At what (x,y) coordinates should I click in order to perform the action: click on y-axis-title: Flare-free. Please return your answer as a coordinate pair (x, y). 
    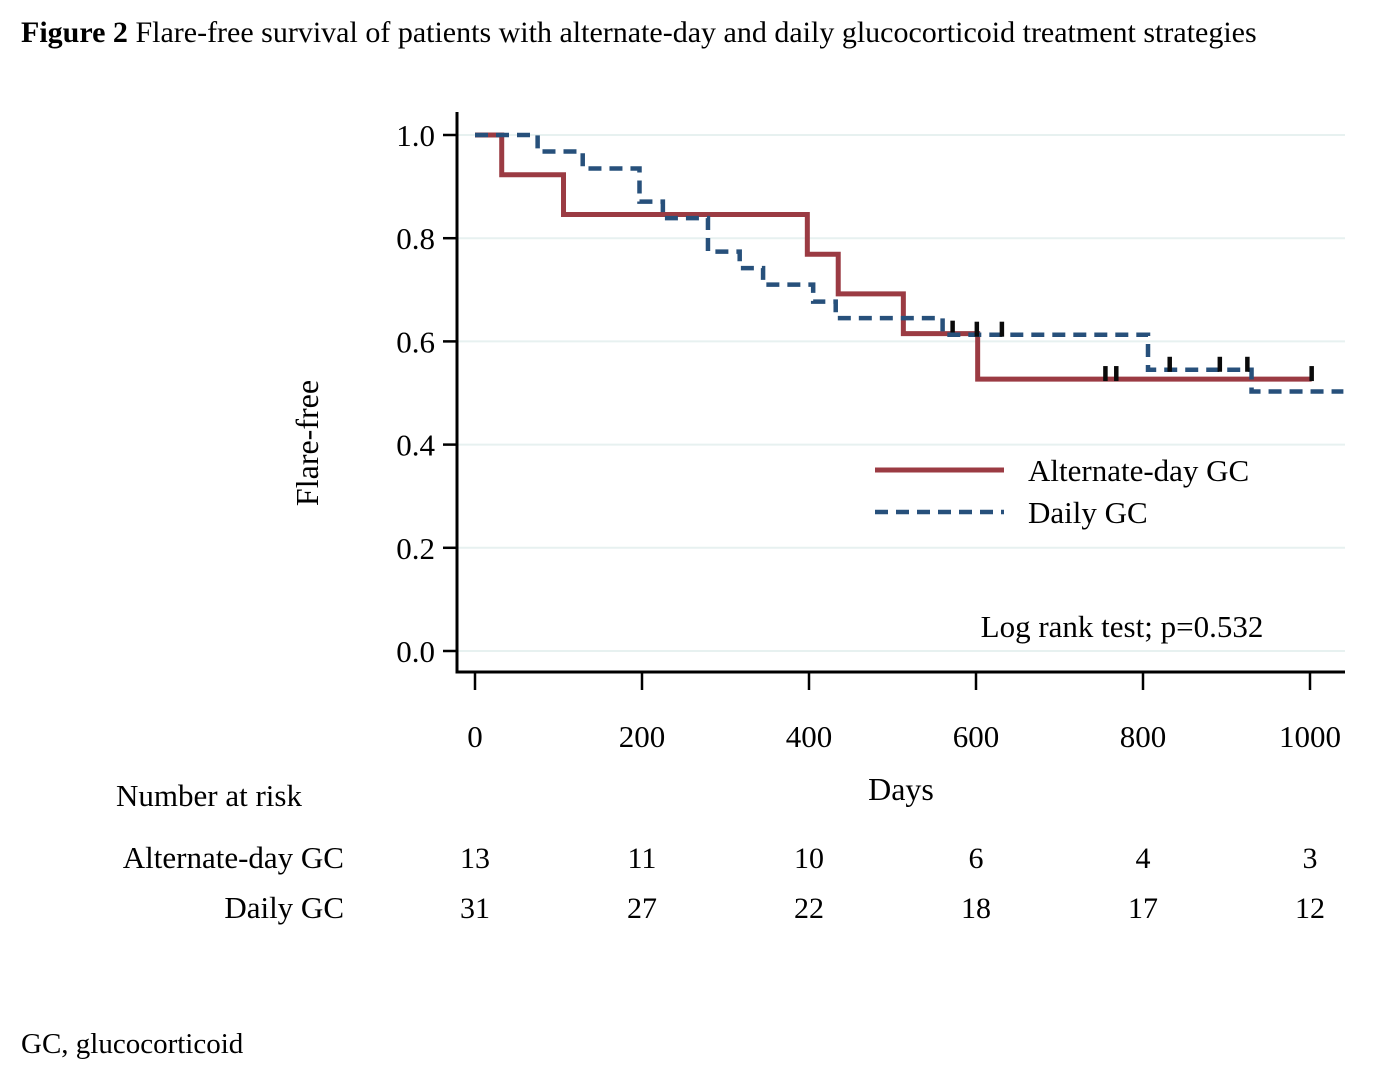
    Looking at the image, I should click on (307, 443).